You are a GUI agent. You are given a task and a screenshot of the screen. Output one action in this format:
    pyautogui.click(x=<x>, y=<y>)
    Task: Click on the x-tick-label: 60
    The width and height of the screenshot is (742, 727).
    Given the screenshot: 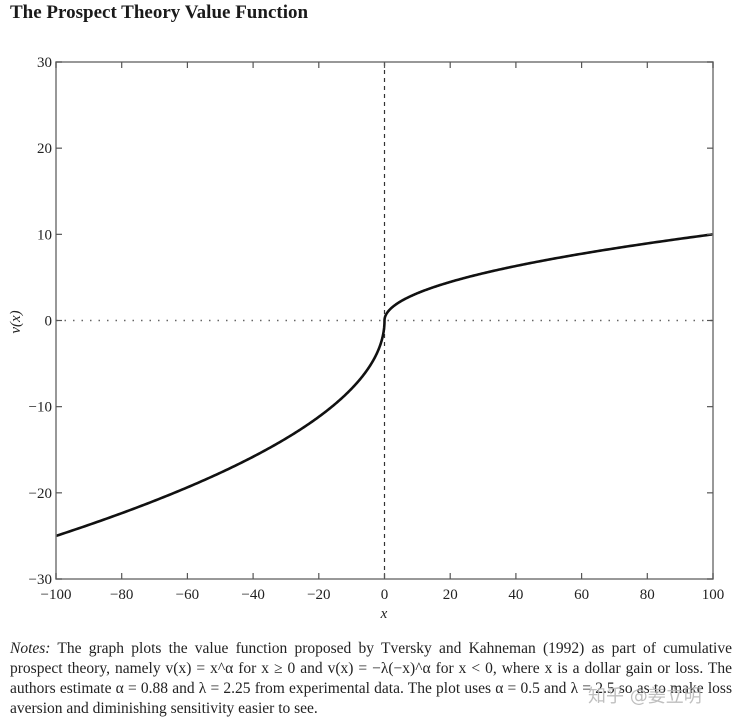 What is the action you would take?
    pyautogui.click(x=581, y=595)
    